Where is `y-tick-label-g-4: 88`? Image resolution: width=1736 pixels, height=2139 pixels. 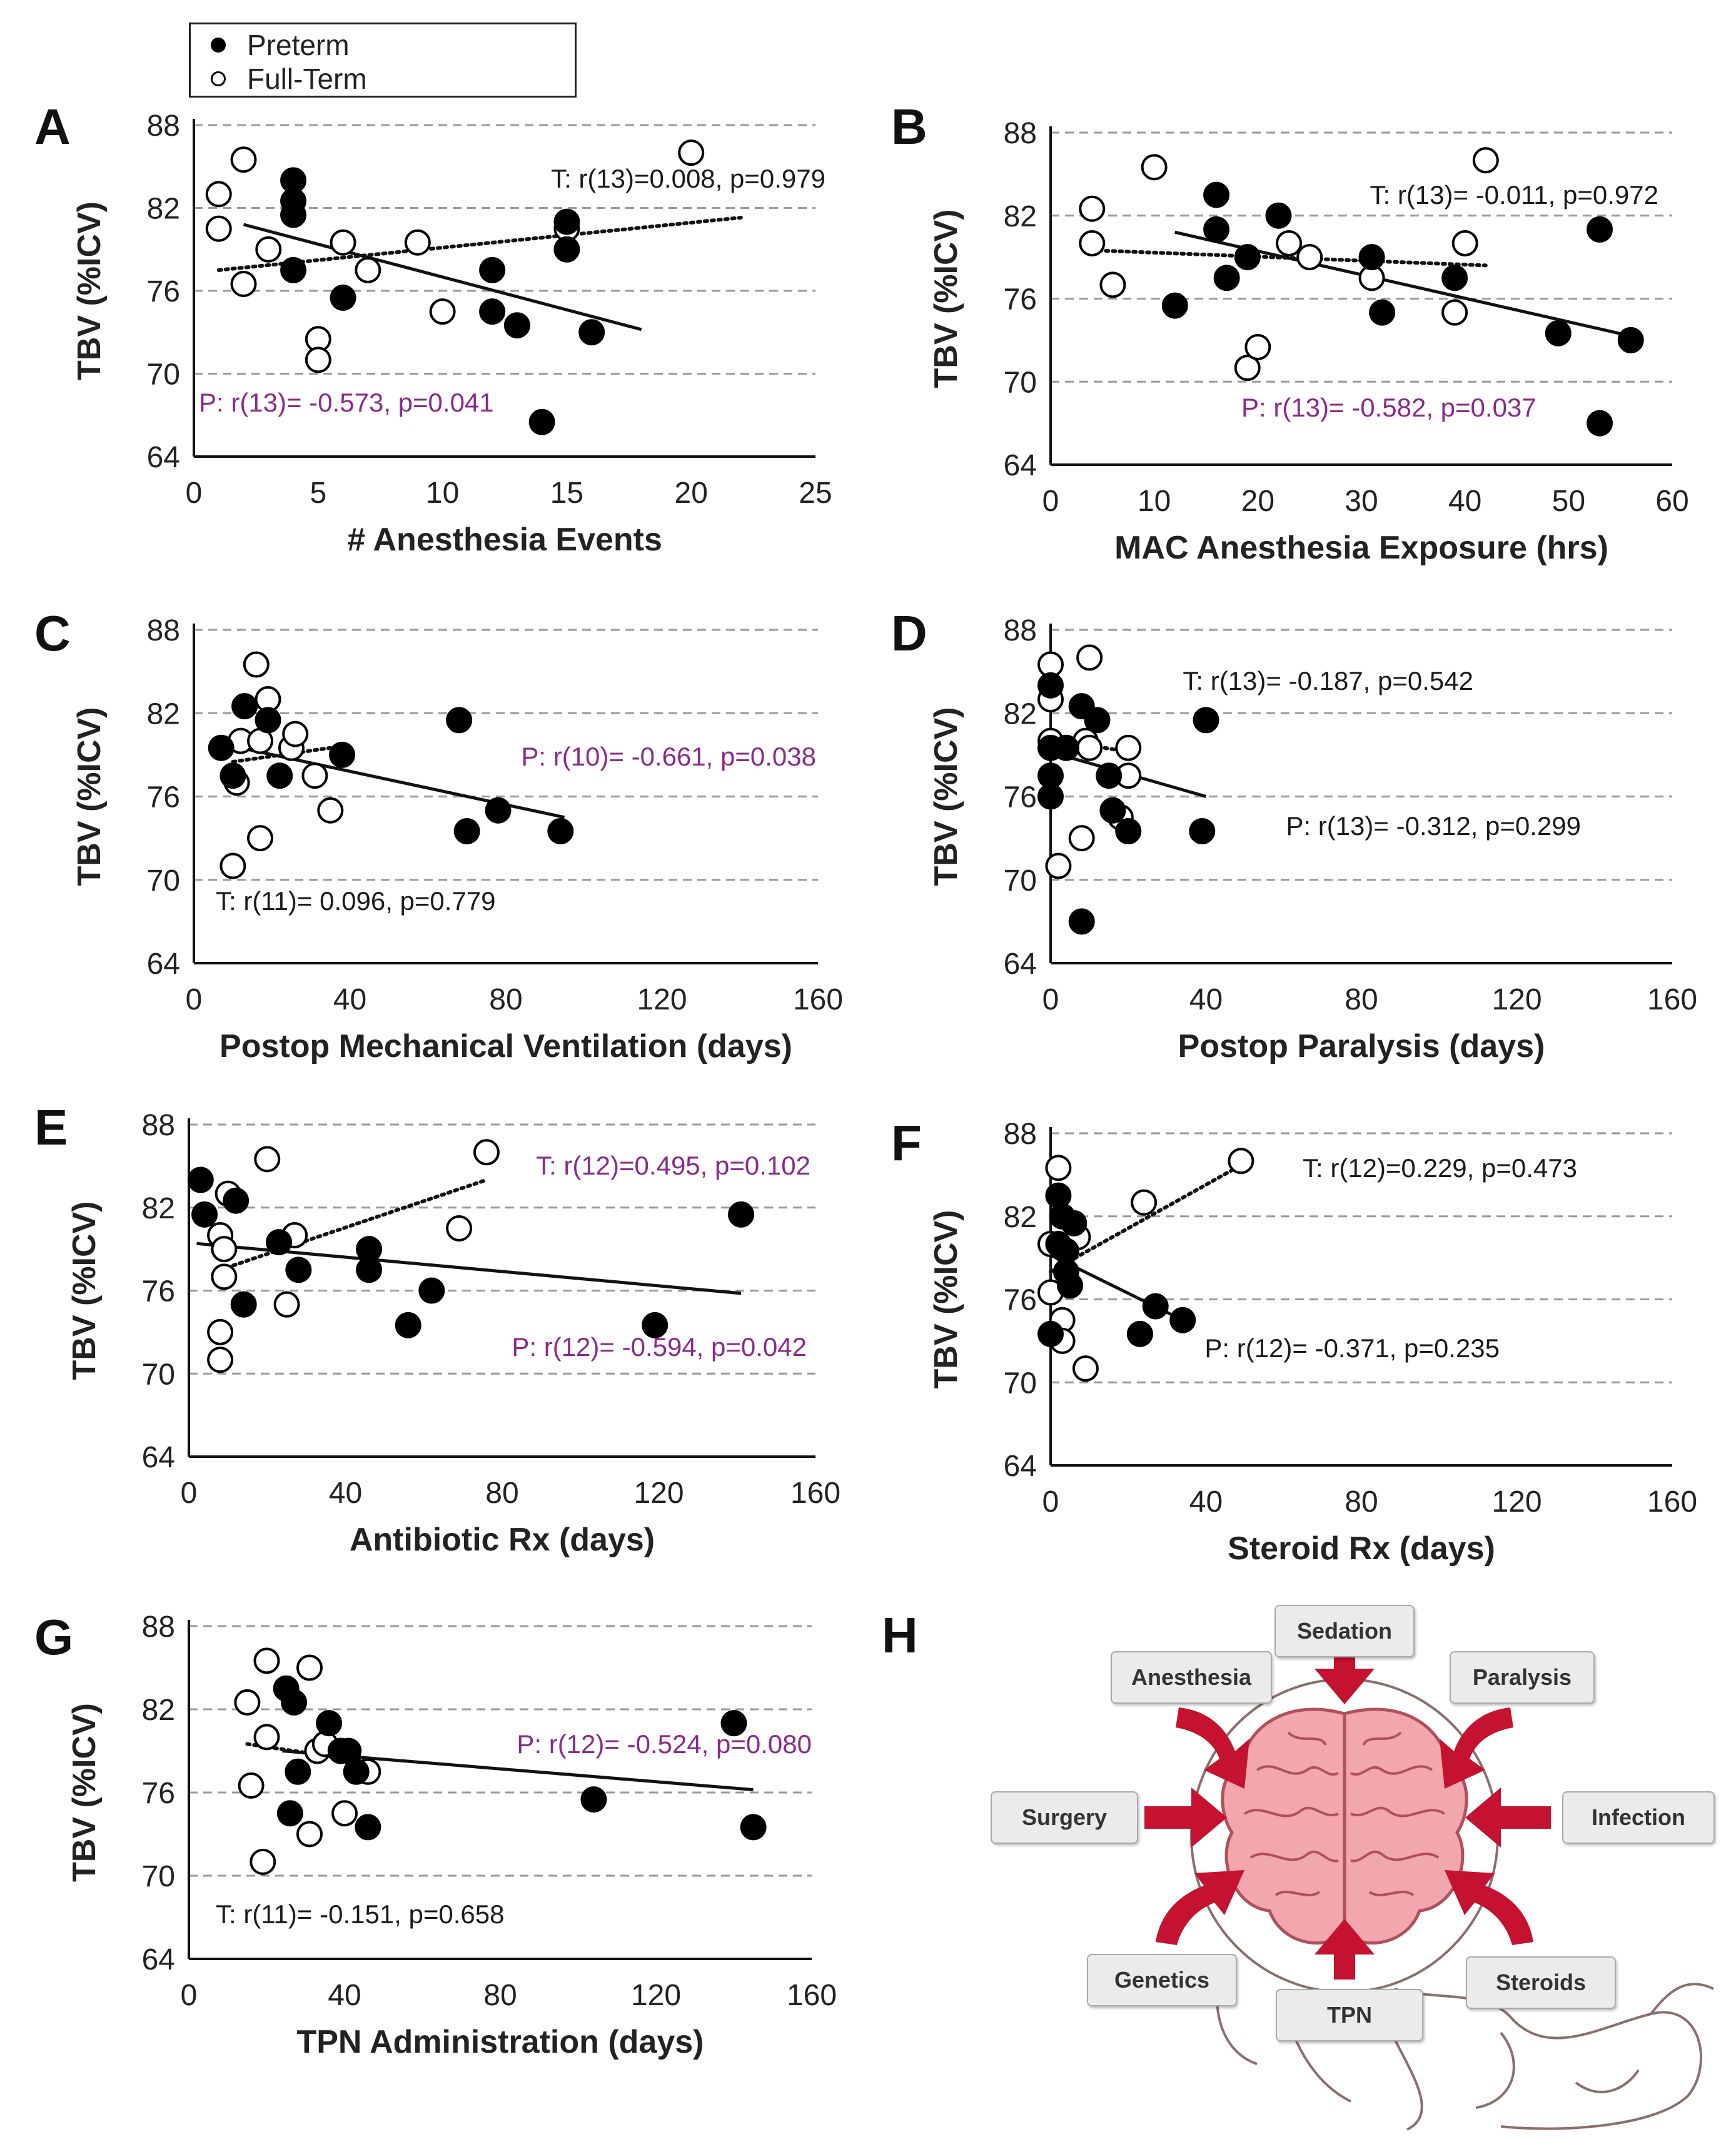
y-tick-label-g-4: 88 is located at coordinates (158, 1627).